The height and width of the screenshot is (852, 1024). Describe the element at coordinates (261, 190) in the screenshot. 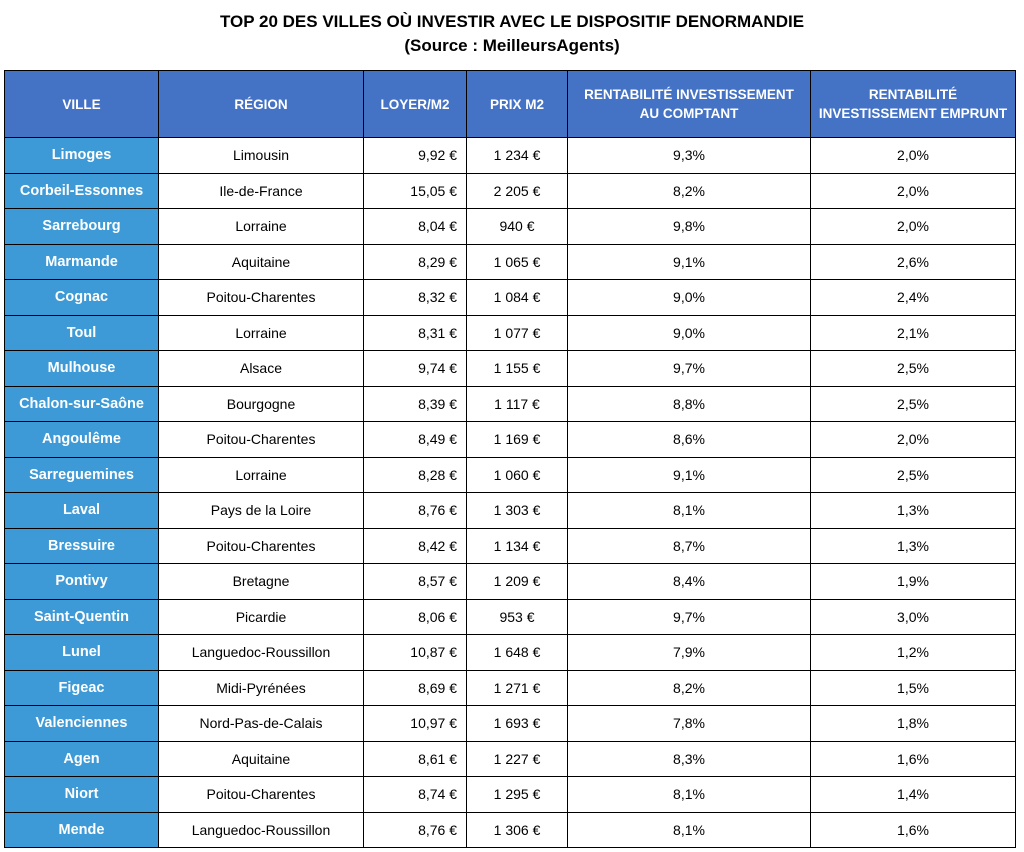

I see `cell-region: Ile-de-France` at that location.